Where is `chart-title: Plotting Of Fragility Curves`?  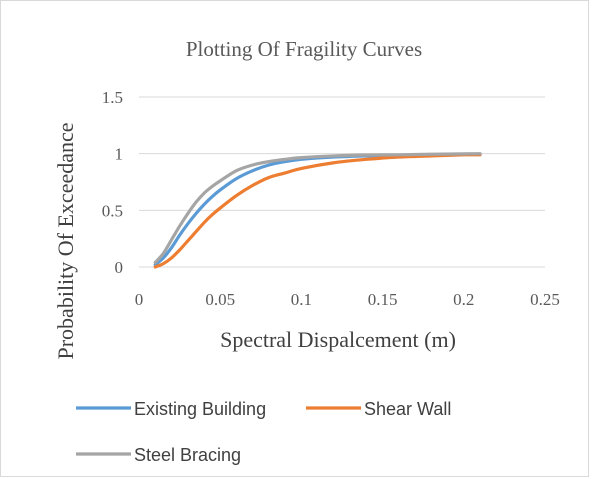 chart-title: Plotting Of Fragility Curves is located at coordinates (304, 49).